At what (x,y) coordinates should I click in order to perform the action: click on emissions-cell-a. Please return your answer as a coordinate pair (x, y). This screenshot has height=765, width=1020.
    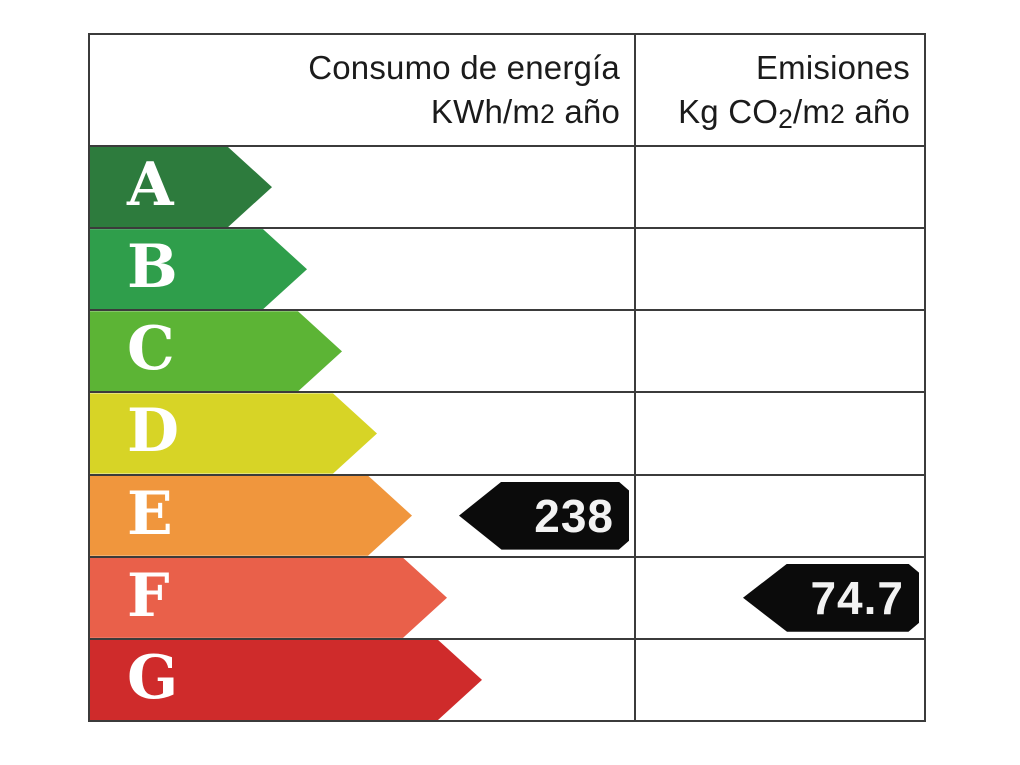
    Looking at the image, I should click on (779, 187).